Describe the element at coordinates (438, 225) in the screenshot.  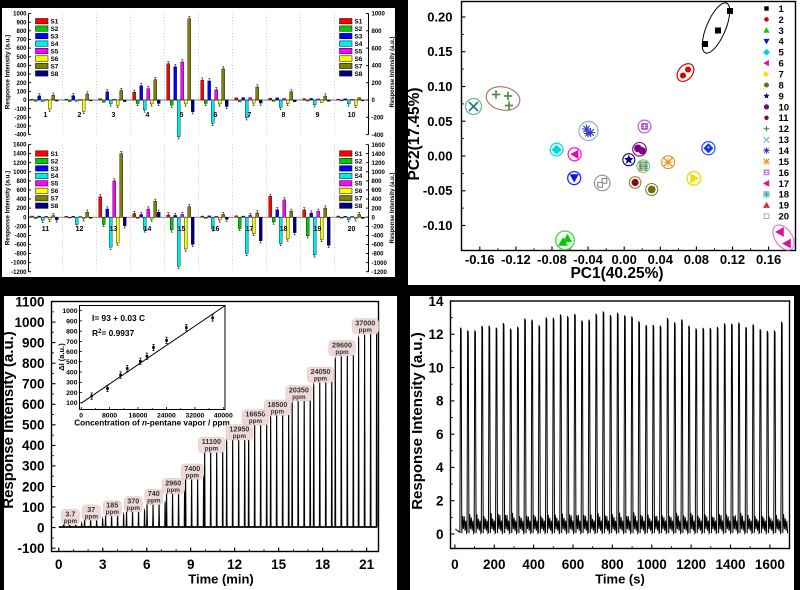
I see `svg-text: -0.10` at that location.